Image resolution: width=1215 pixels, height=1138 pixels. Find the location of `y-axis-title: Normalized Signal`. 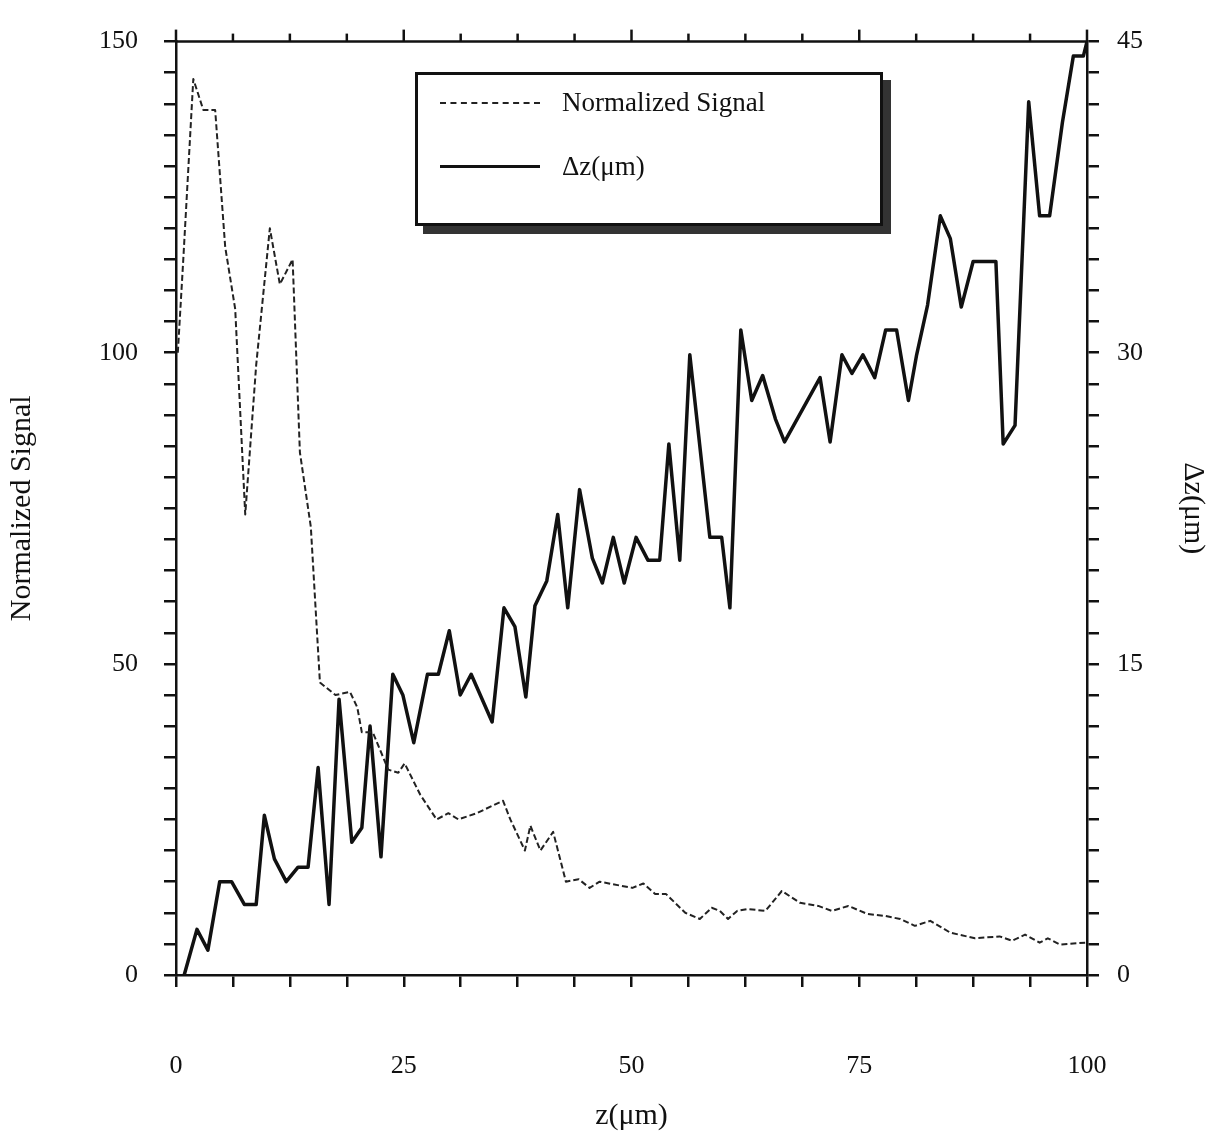

y-axis-title: Normalized Signal is located at coordinates (19, 508).